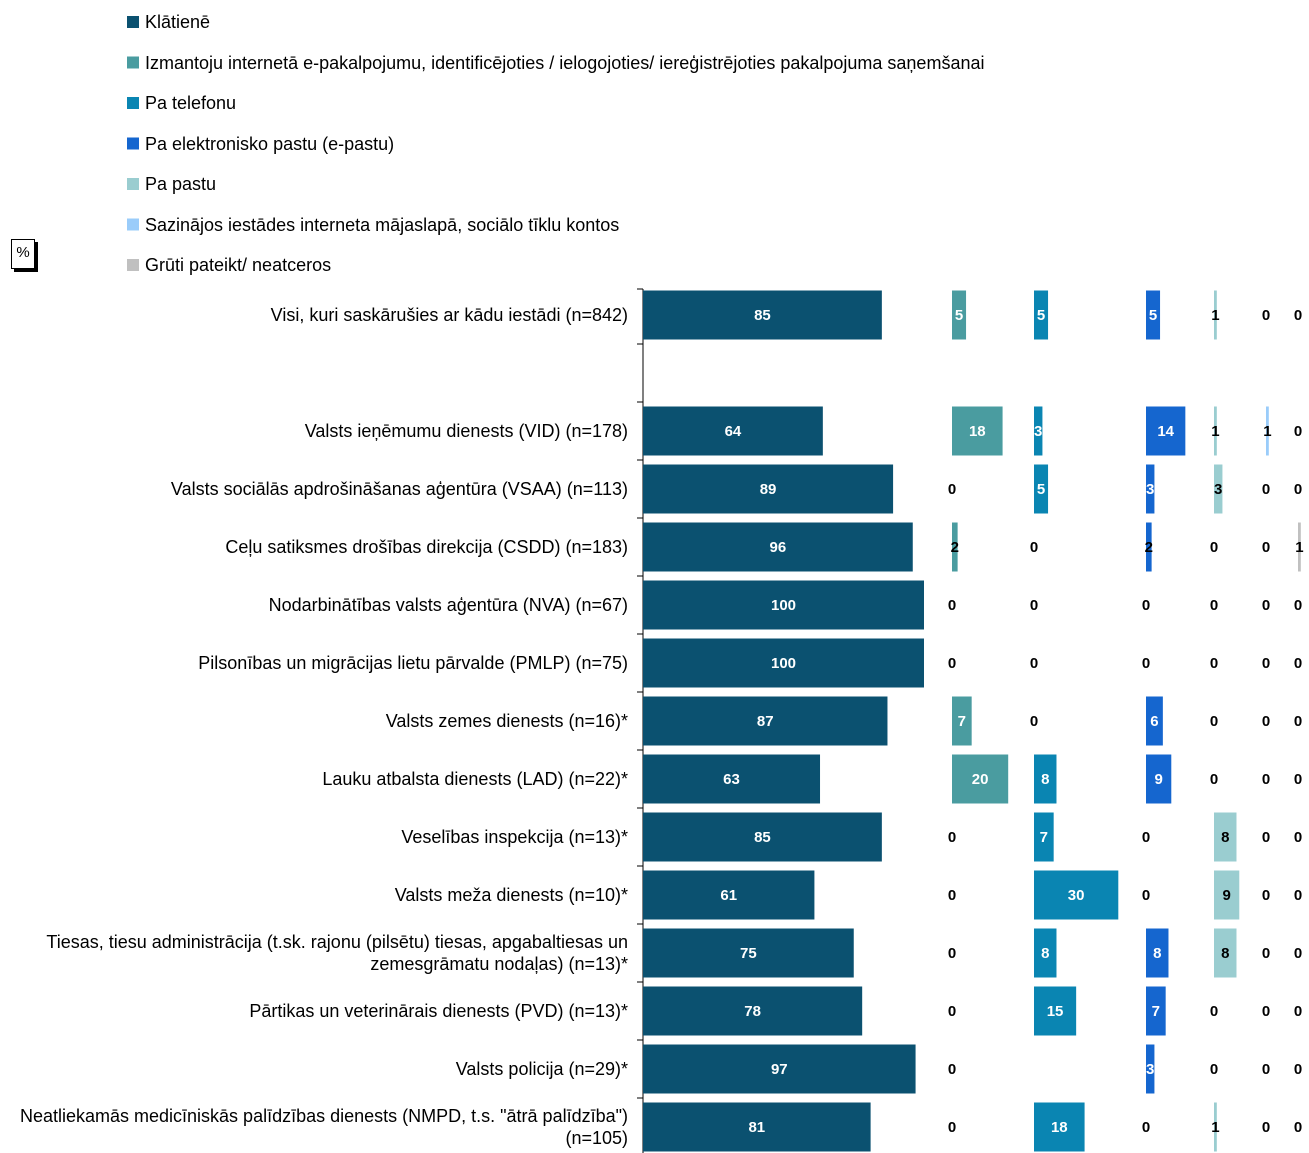 This screenshot has width=1309, height=1153. What do you see at coordinates (466, 431) in the screenshot?
I see `category-label: Valsts ieņēmumu dienests (VID) (n=178)` at bounding box center [466, 431].